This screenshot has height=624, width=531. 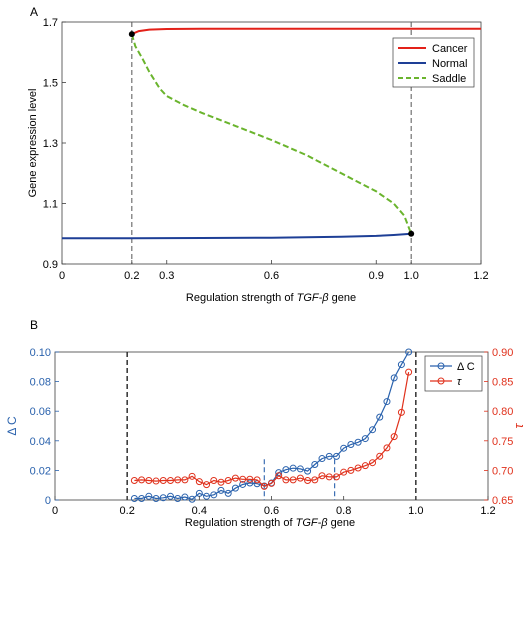 I want to click on y-tick-label: 1.7, so click(x=50, y=23).